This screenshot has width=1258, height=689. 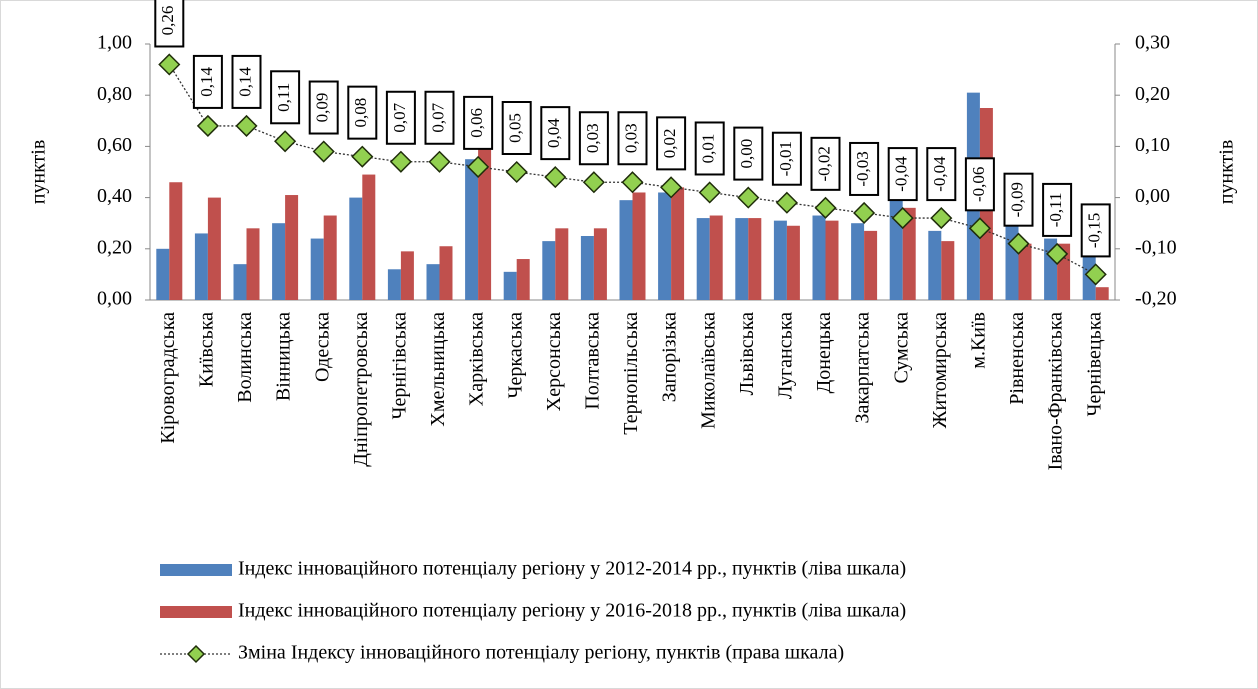 What do you see at coordinates (245, 357) in the screenshot?
I see `x-tick-label: Волинська` at bounding box center [245, 357].